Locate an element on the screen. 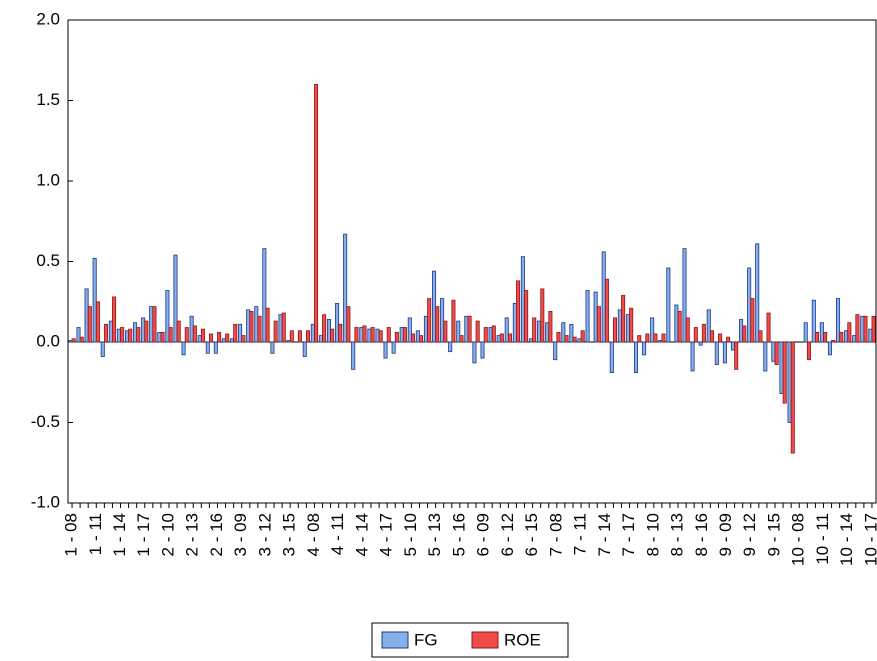 Image resolution: width=877 pixels, height=661 pixels. y-tick-label: 1.0 is located at coordinates (48, 179).